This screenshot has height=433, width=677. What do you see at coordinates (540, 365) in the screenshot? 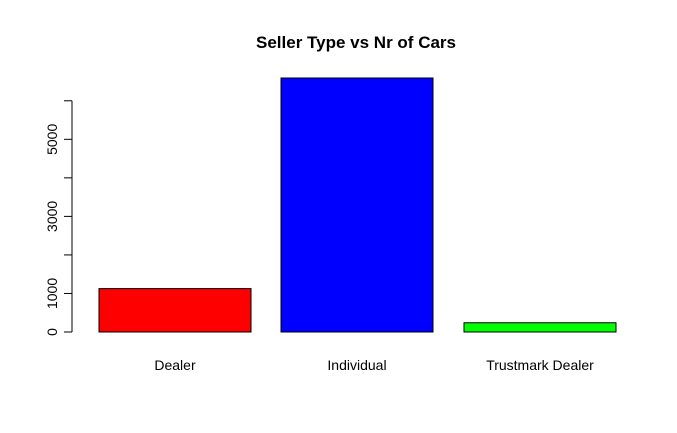
I see `category-label-trustmark-dealer: Trustmark Dealer` at bounding box center [540, 365].